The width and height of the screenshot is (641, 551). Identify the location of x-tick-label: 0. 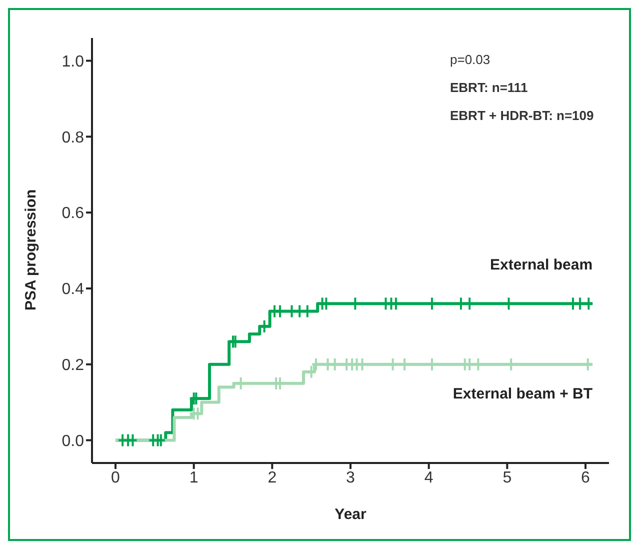
(115, 477).